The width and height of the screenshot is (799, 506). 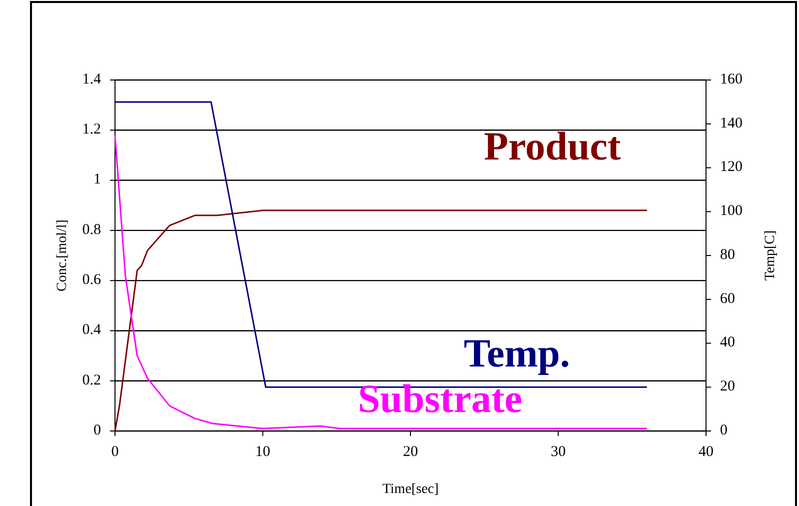 I want to click on y-tick-label: 0, so click(x=97, y=430).